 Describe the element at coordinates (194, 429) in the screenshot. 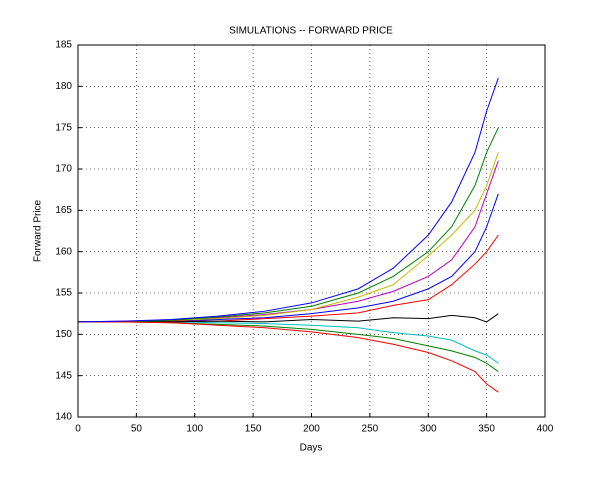

I see `x-tick-label: 100` at that location.